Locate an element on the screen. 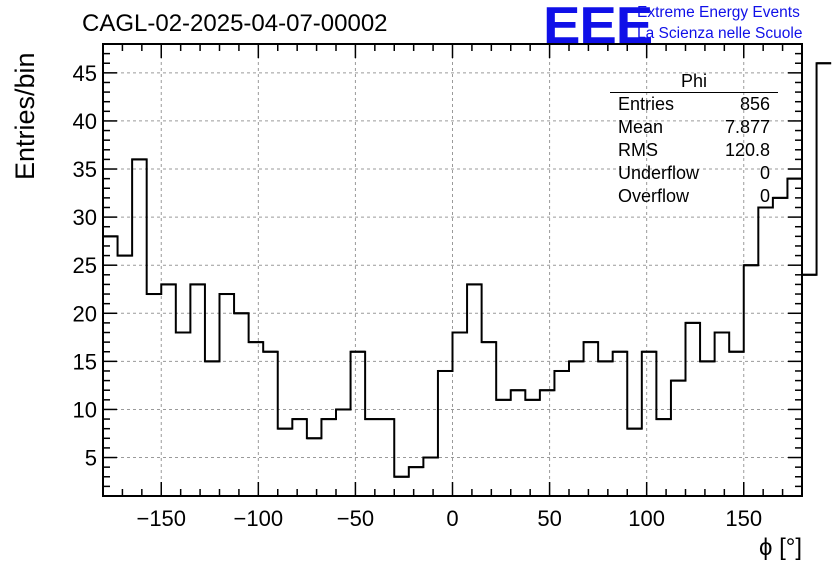  x-tick-label: 50 is located at coordinates (549, 518).